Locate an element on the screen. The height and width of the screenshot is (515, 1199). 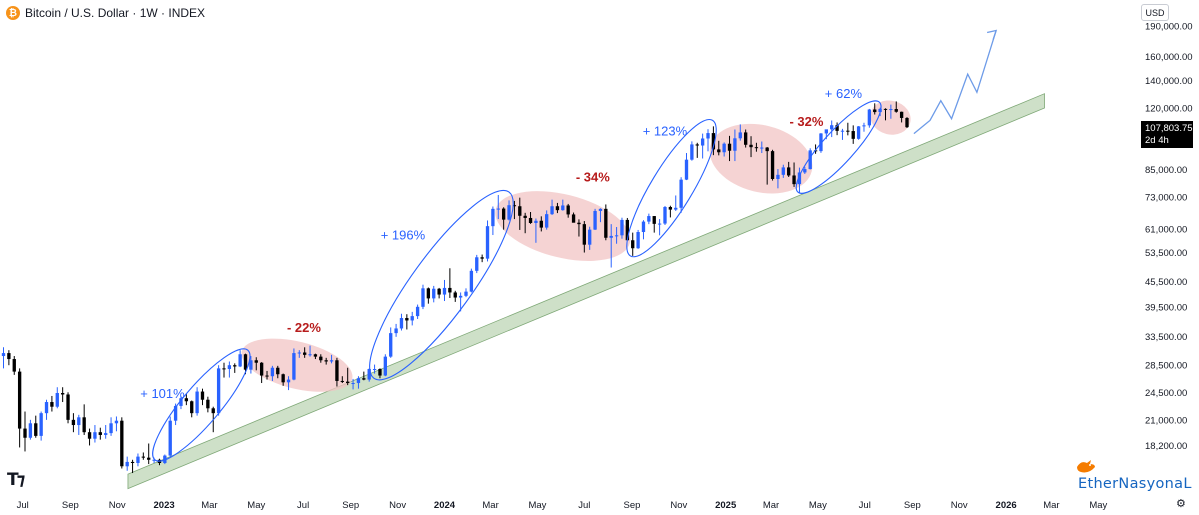
symbol-title: Bitcoin / U.S. Dollar · 1W · INDEX is located at coordinates (115, 13).